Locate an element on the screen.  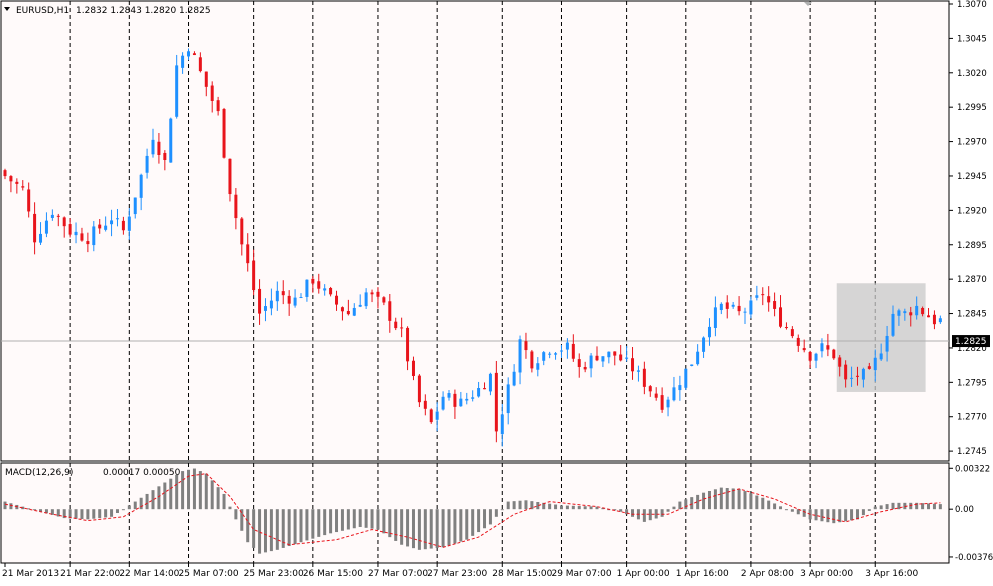
macd-tick-label: 0.00322 is located at coordinates (972, 469).